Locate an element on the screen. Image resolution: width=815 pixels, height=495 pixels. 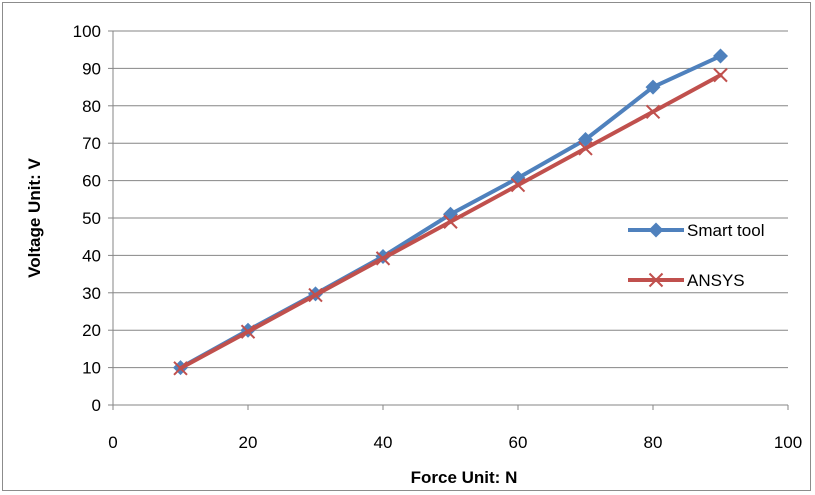
y-tick-label: 90 is located at coordinates (91, 68).